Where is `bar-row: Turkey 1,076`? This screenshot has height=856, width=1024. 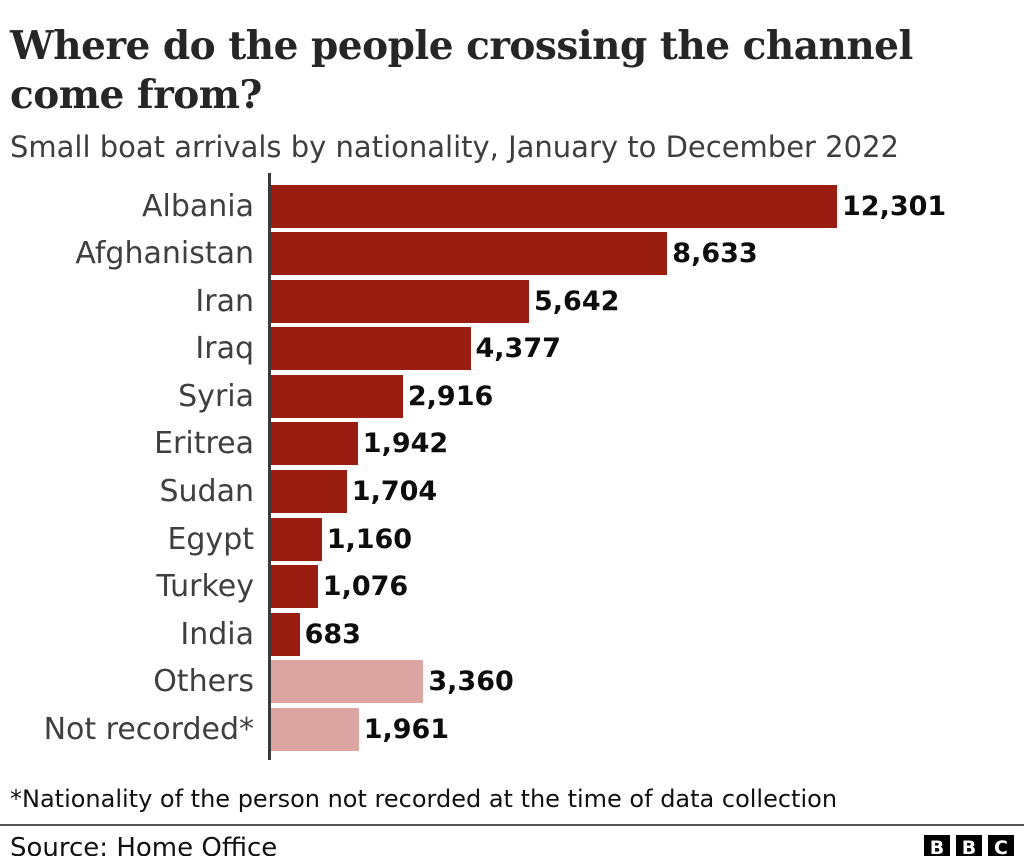
bar-row: Turkey 1,076 is located at coordinates (512, 587).